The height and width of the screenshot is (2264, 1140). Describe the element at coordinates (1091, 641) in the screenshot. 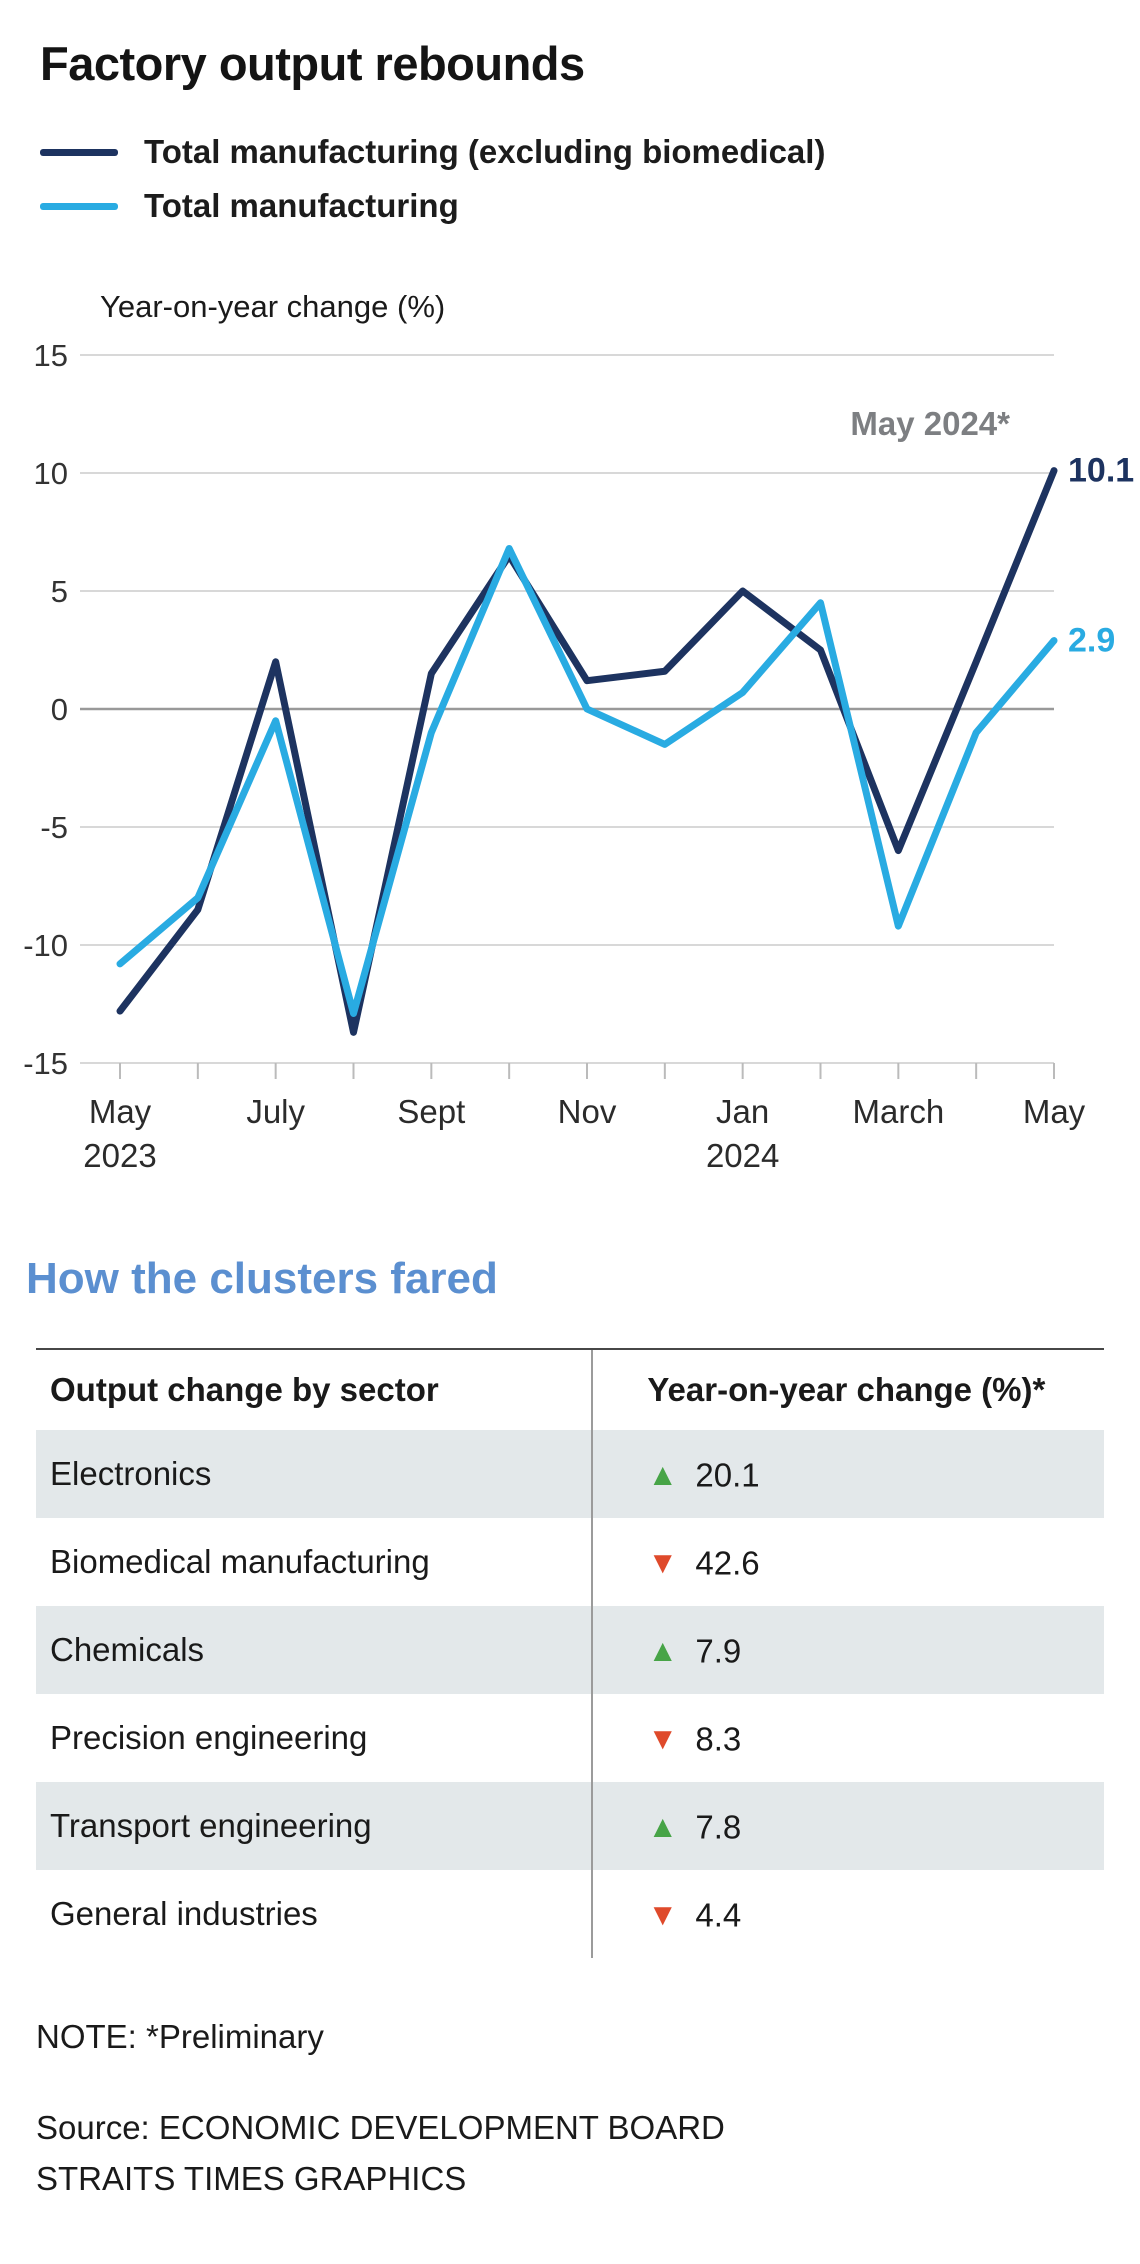

I see `svg-text: 2.9` at that location.